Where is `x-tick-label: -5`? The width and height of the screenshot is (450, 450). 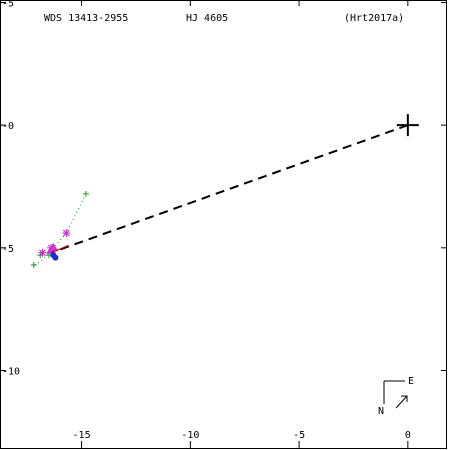 x-tick-label: -5 is located at coordinates (299, 435).